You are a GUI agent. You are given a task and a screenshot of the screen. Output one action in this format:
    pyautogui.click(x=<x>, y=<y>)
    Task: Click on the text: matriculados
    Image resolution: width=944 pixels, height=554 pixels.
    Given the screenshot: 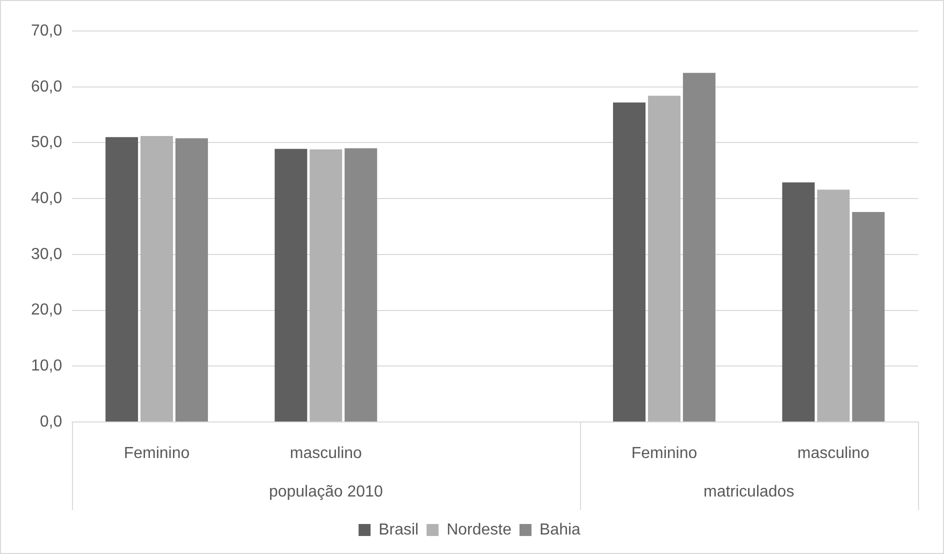 What is the action you would take?
    pyautogui.click(x=748, y=491)
    